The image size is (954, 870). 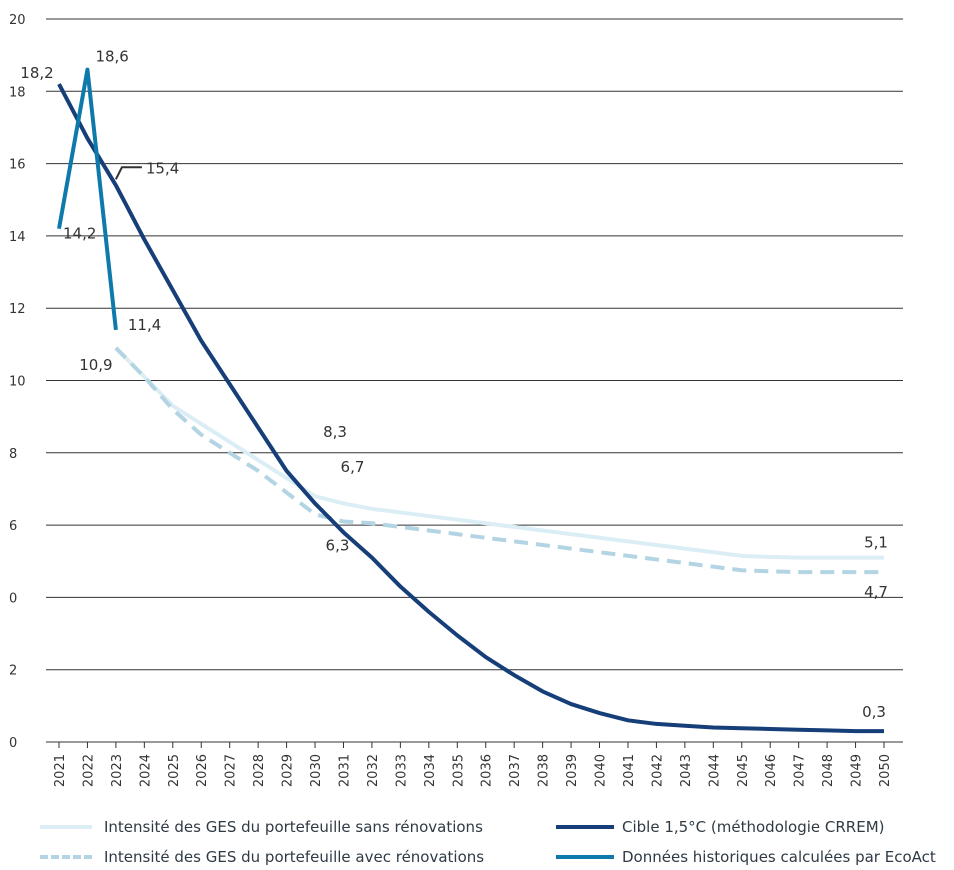 What do you see at coordinates (13, 454) in the screenshot?
I see `y-tick-label: 8` at bounding box center [13, 454].